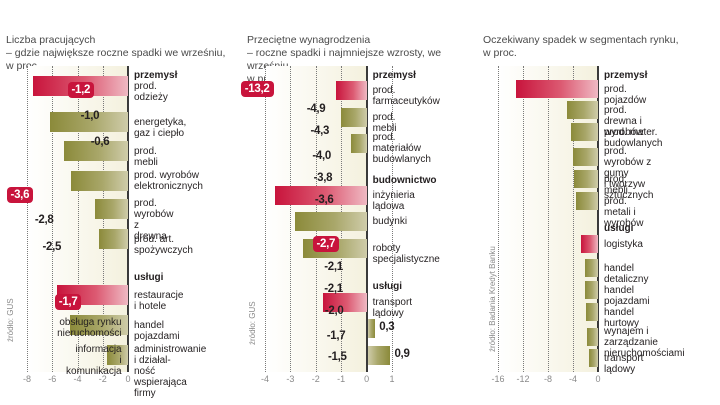 The width and height of the screenshot is (720, 405). Describe the element at coordinates (498, 379) in the screenshot. I see `axis-tick-label: -16` at that location.